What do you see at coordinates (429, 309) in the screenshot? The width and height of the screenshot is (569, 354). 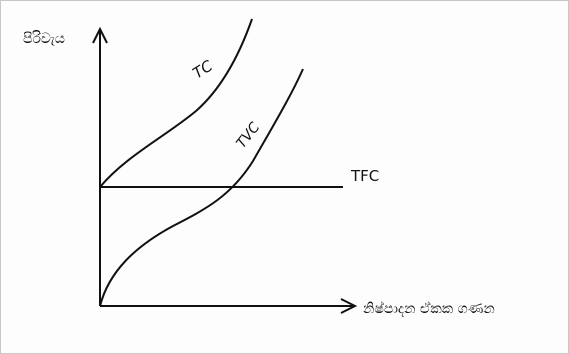 I see `x-axis-label: නිෂ්පාදන ඒකක ගණන` at bounding box center [429, 309].